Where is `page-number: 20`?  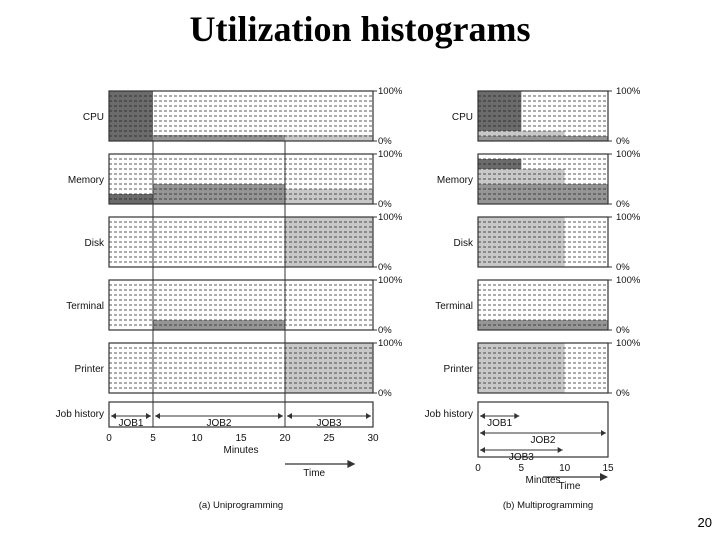 page-number: 20 is located at coordinates (704, 522).